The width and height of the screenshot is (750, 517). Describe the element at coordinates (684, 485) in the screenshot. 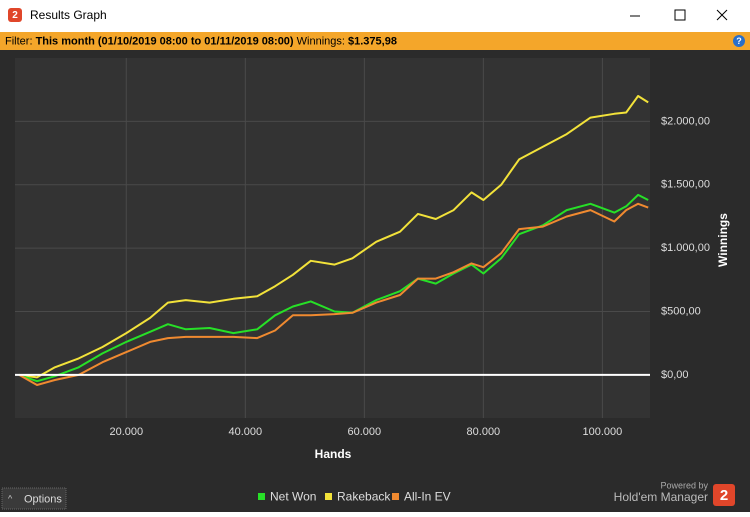

I see `powered-by: Powered by` at that location.